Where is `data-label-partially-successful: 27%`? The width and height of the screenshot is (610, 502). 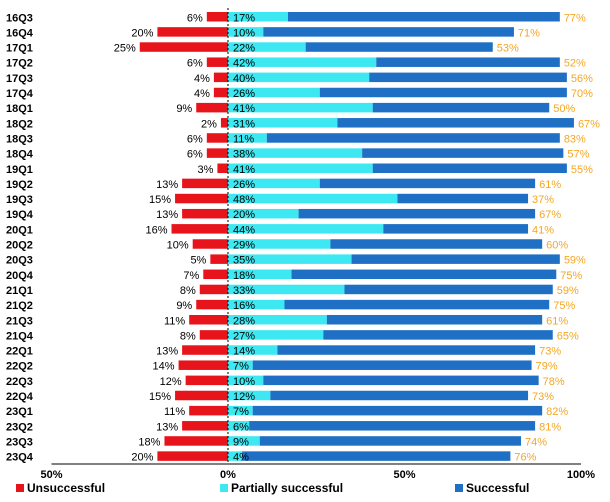
data-label-partially-successful: 27% is located at coordinates (244, 336).